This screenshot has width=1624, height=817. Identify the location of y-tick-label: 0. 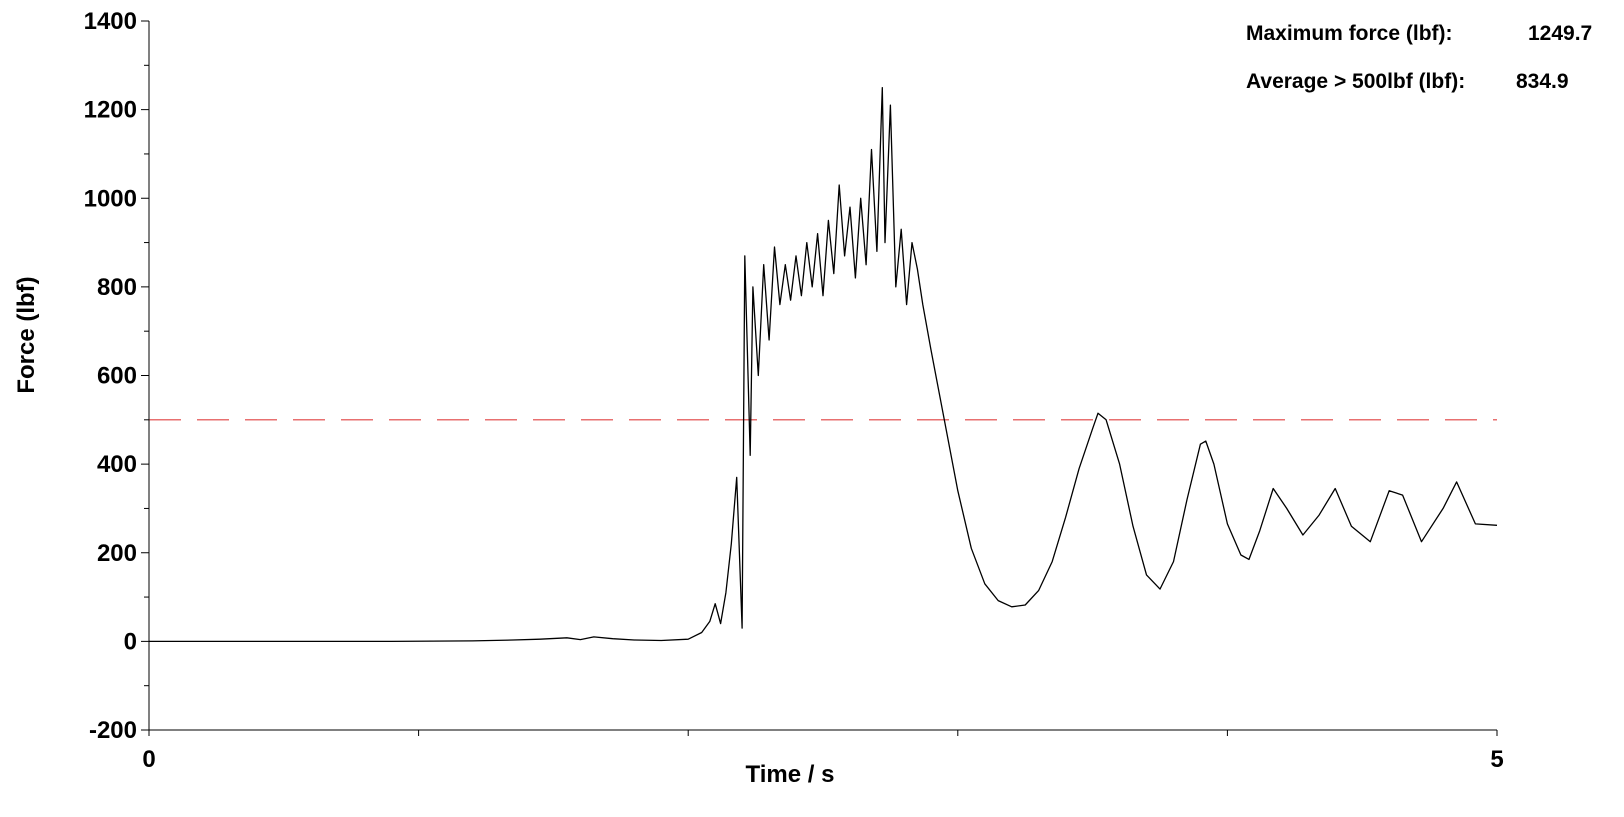
(130, 641).